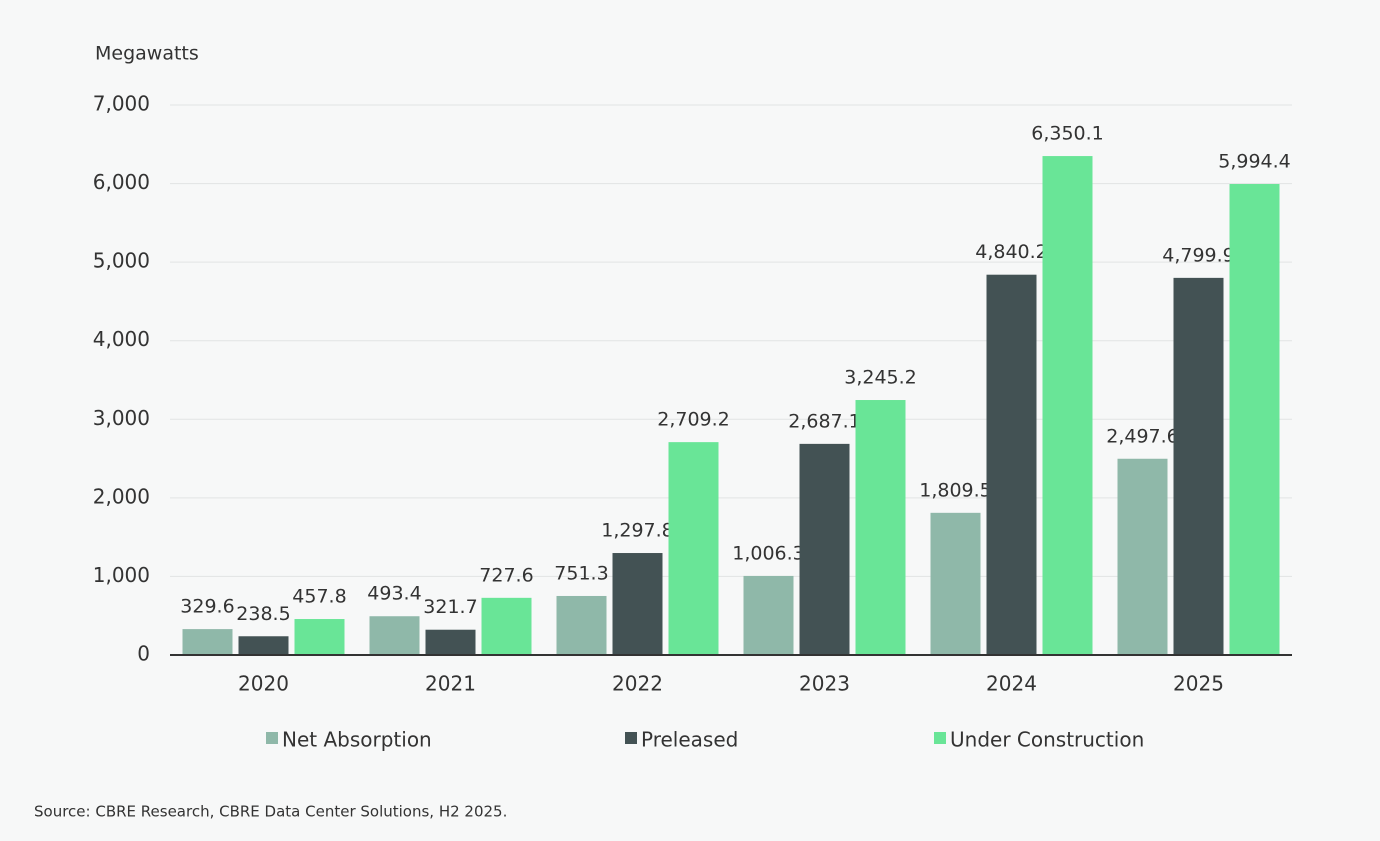  I want to click on data-label: 1,297.8, so click(637, 531).